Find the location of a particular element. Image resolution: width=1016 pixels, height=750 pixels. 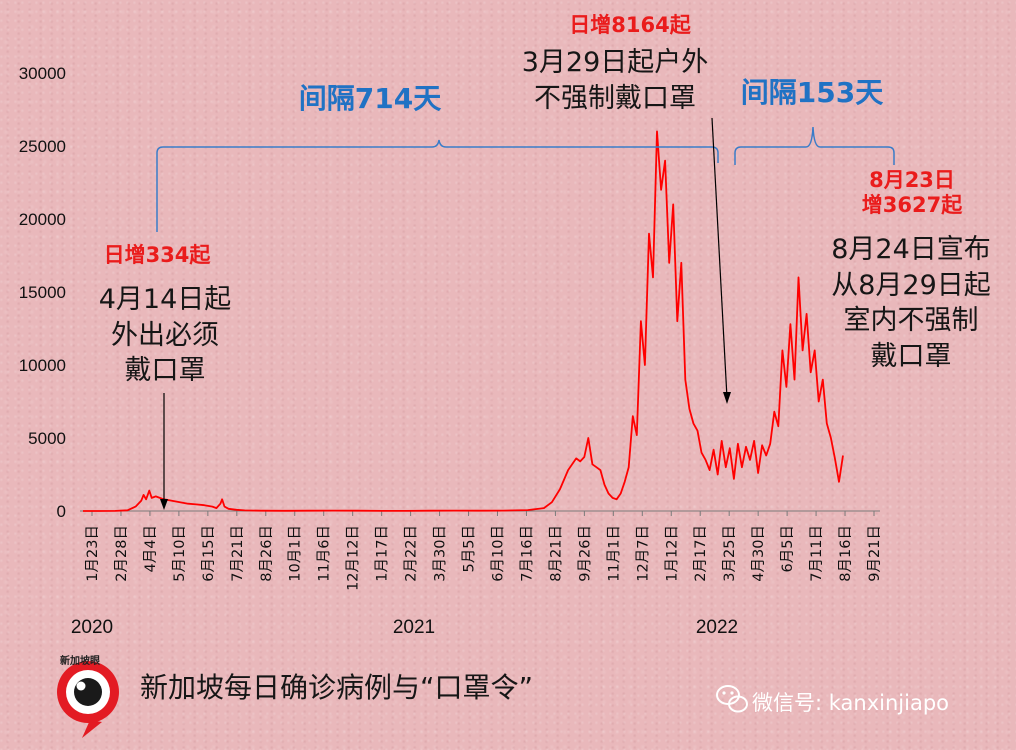

wechat-id: 微信号: kanxinjiapo is located at coordinates (830, 702).